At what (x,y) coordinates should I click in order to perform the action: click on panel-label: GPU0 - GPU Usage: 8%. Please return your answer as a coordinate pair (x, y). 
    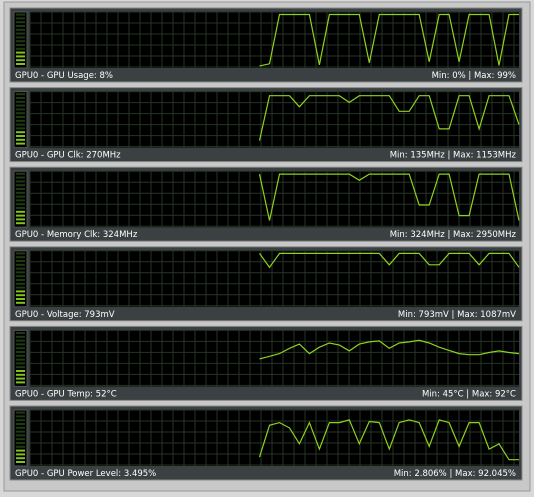
    Looking at the image, I should click on (64, 76).